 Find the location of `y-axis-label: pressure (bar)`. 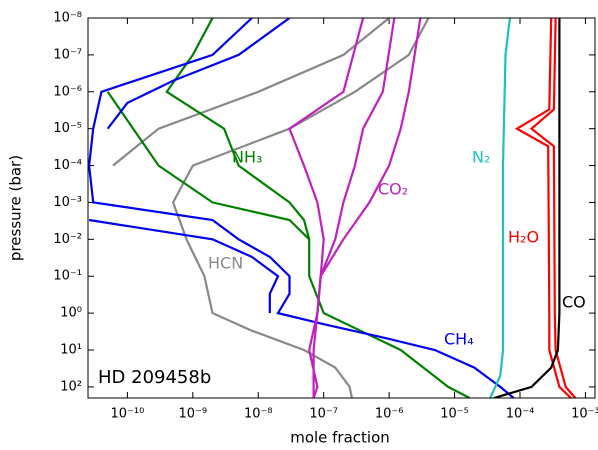

y-axis-label: pressure (bar) is located at coordinates (16, 208).